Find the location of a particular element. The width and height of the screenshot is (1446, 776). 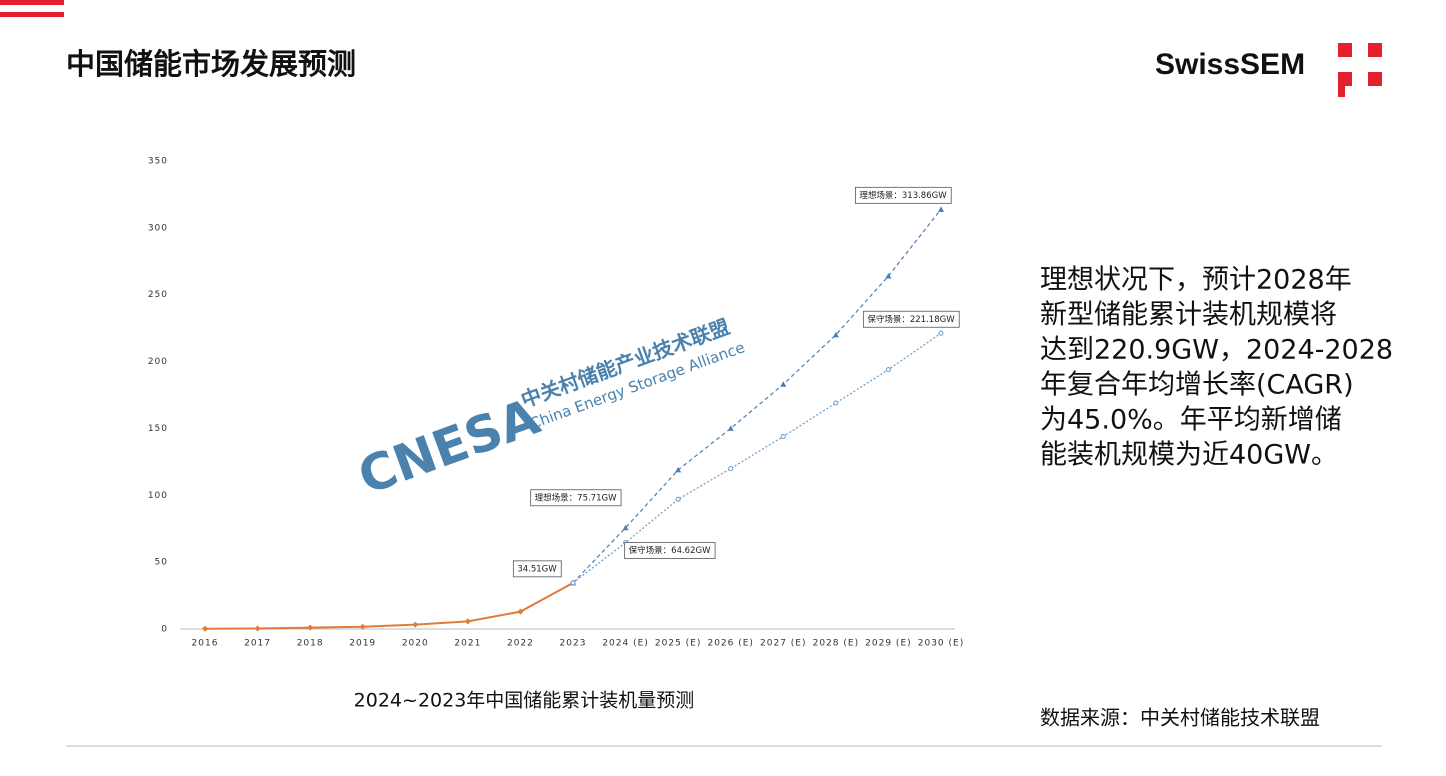

x-tick-label: 2021 is located at coordinates (467, 644).